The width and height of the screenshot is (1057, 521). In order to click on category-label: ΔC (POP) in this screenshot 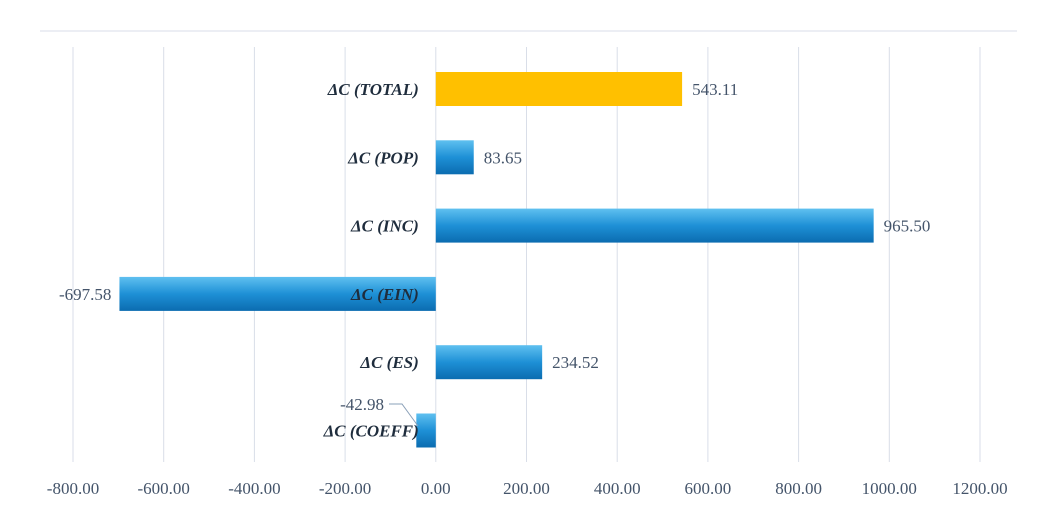, I will do `click(383, 157)`.